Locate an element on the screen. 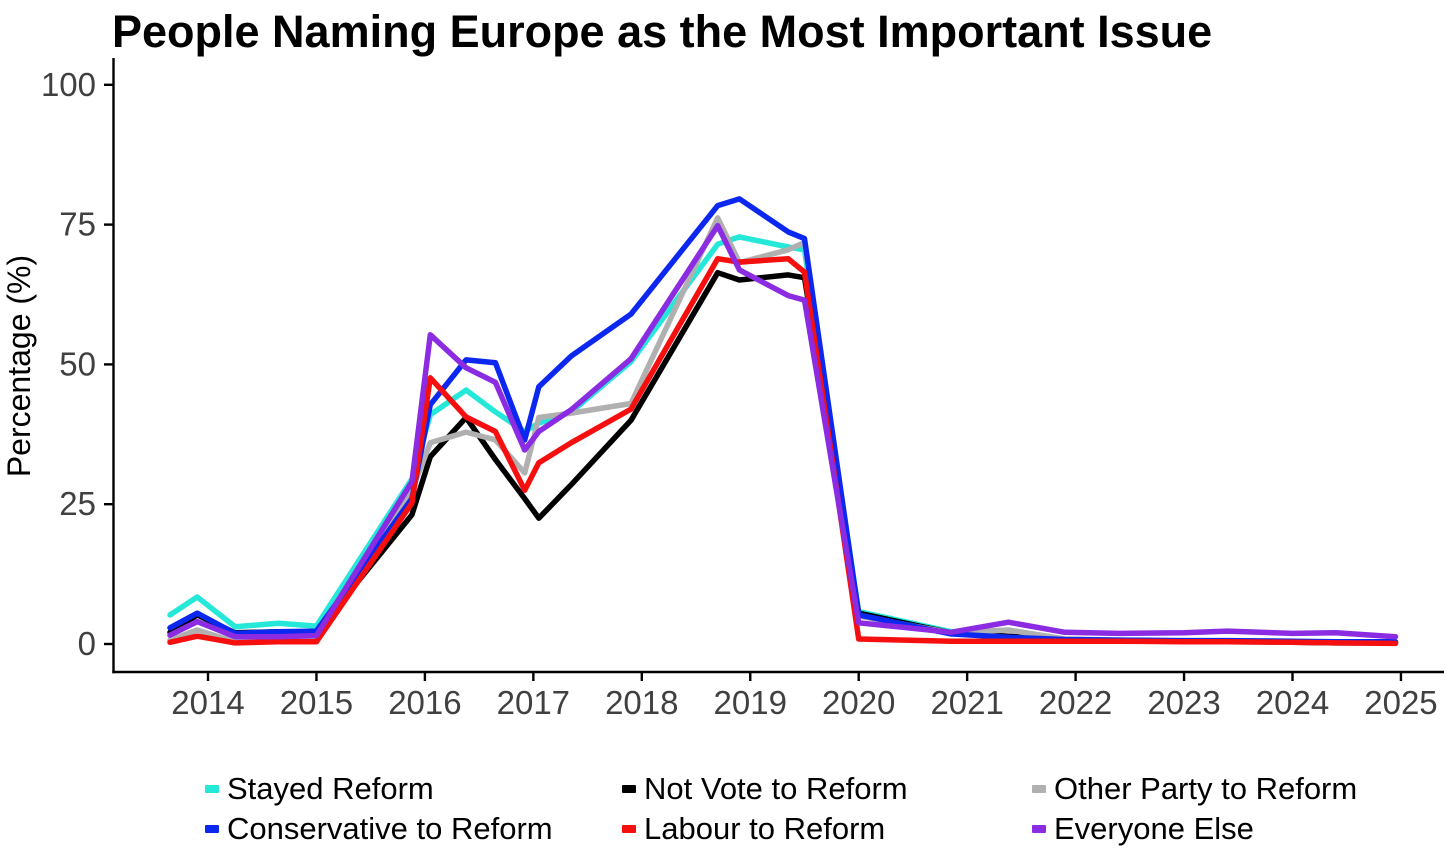  x-tick-label: 2024 is located at coordinates (1292, 702).